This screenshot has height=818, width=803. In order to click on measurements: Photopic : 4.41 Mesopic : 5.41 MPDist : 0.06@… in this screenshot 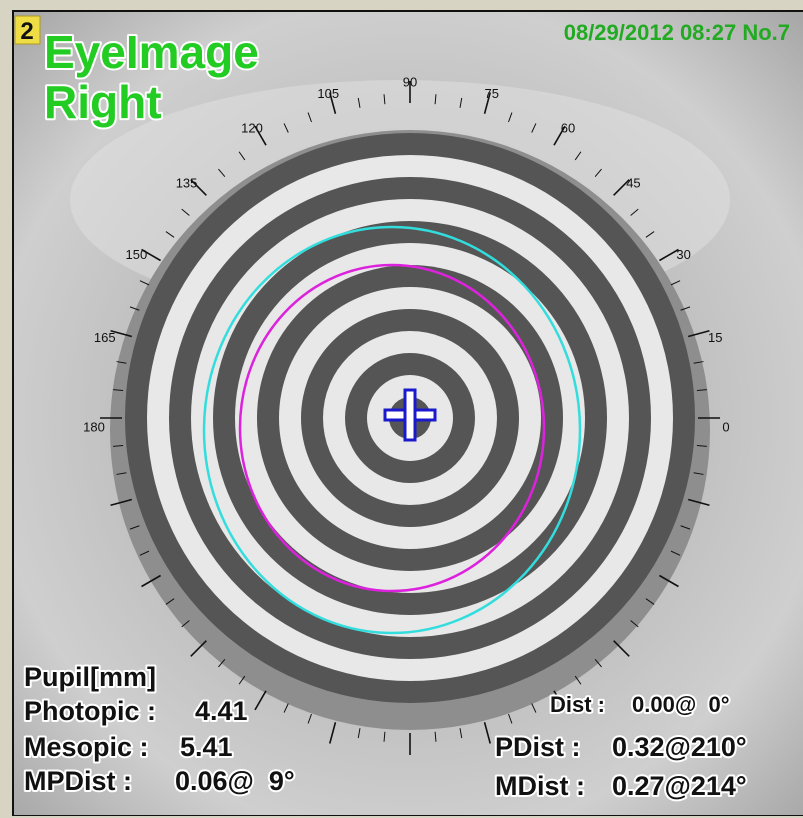, I will do `click(385, 746)`.